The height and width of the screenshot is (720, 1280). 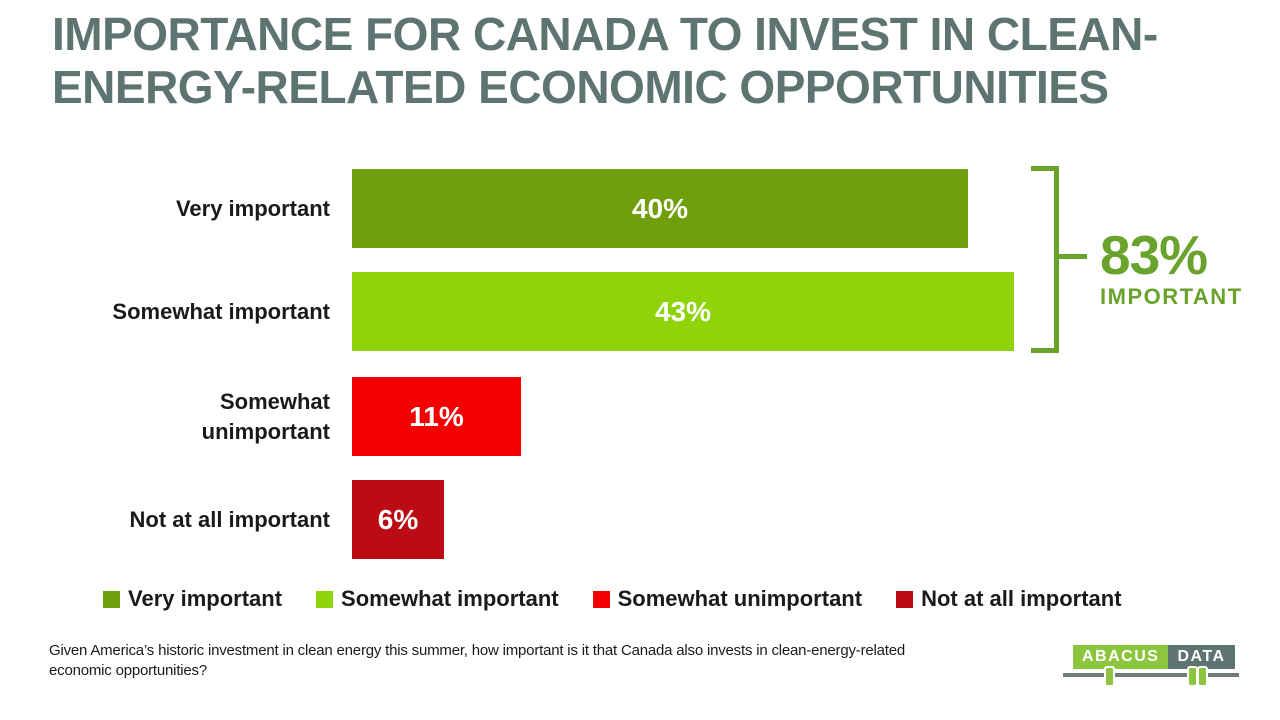 I want to click on group-annotation: 83% IMPORTANT, so click(x=1171, y=268).